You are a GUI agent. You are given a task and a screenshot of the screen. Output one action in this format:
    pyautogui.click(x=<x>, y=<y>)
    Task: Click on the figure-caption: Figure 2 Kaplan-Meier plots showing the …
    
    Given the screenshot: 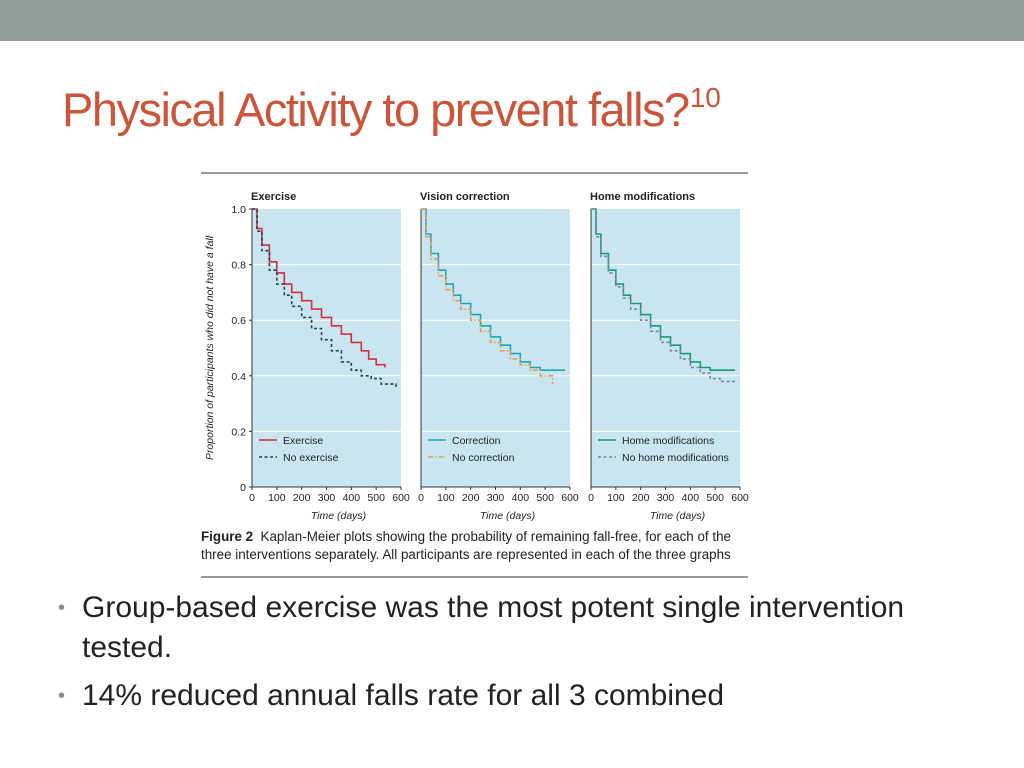 What is the action you would take?
    pyautogui.click(x=481, y=546)
    